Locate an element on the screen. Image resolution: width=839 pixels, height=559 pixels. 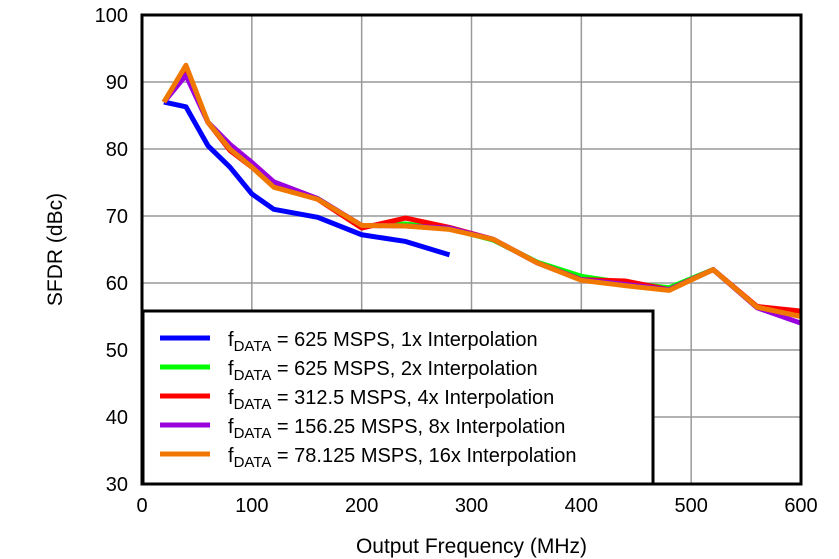
y-tick-label: 100 is located at coordinates (111, 16).